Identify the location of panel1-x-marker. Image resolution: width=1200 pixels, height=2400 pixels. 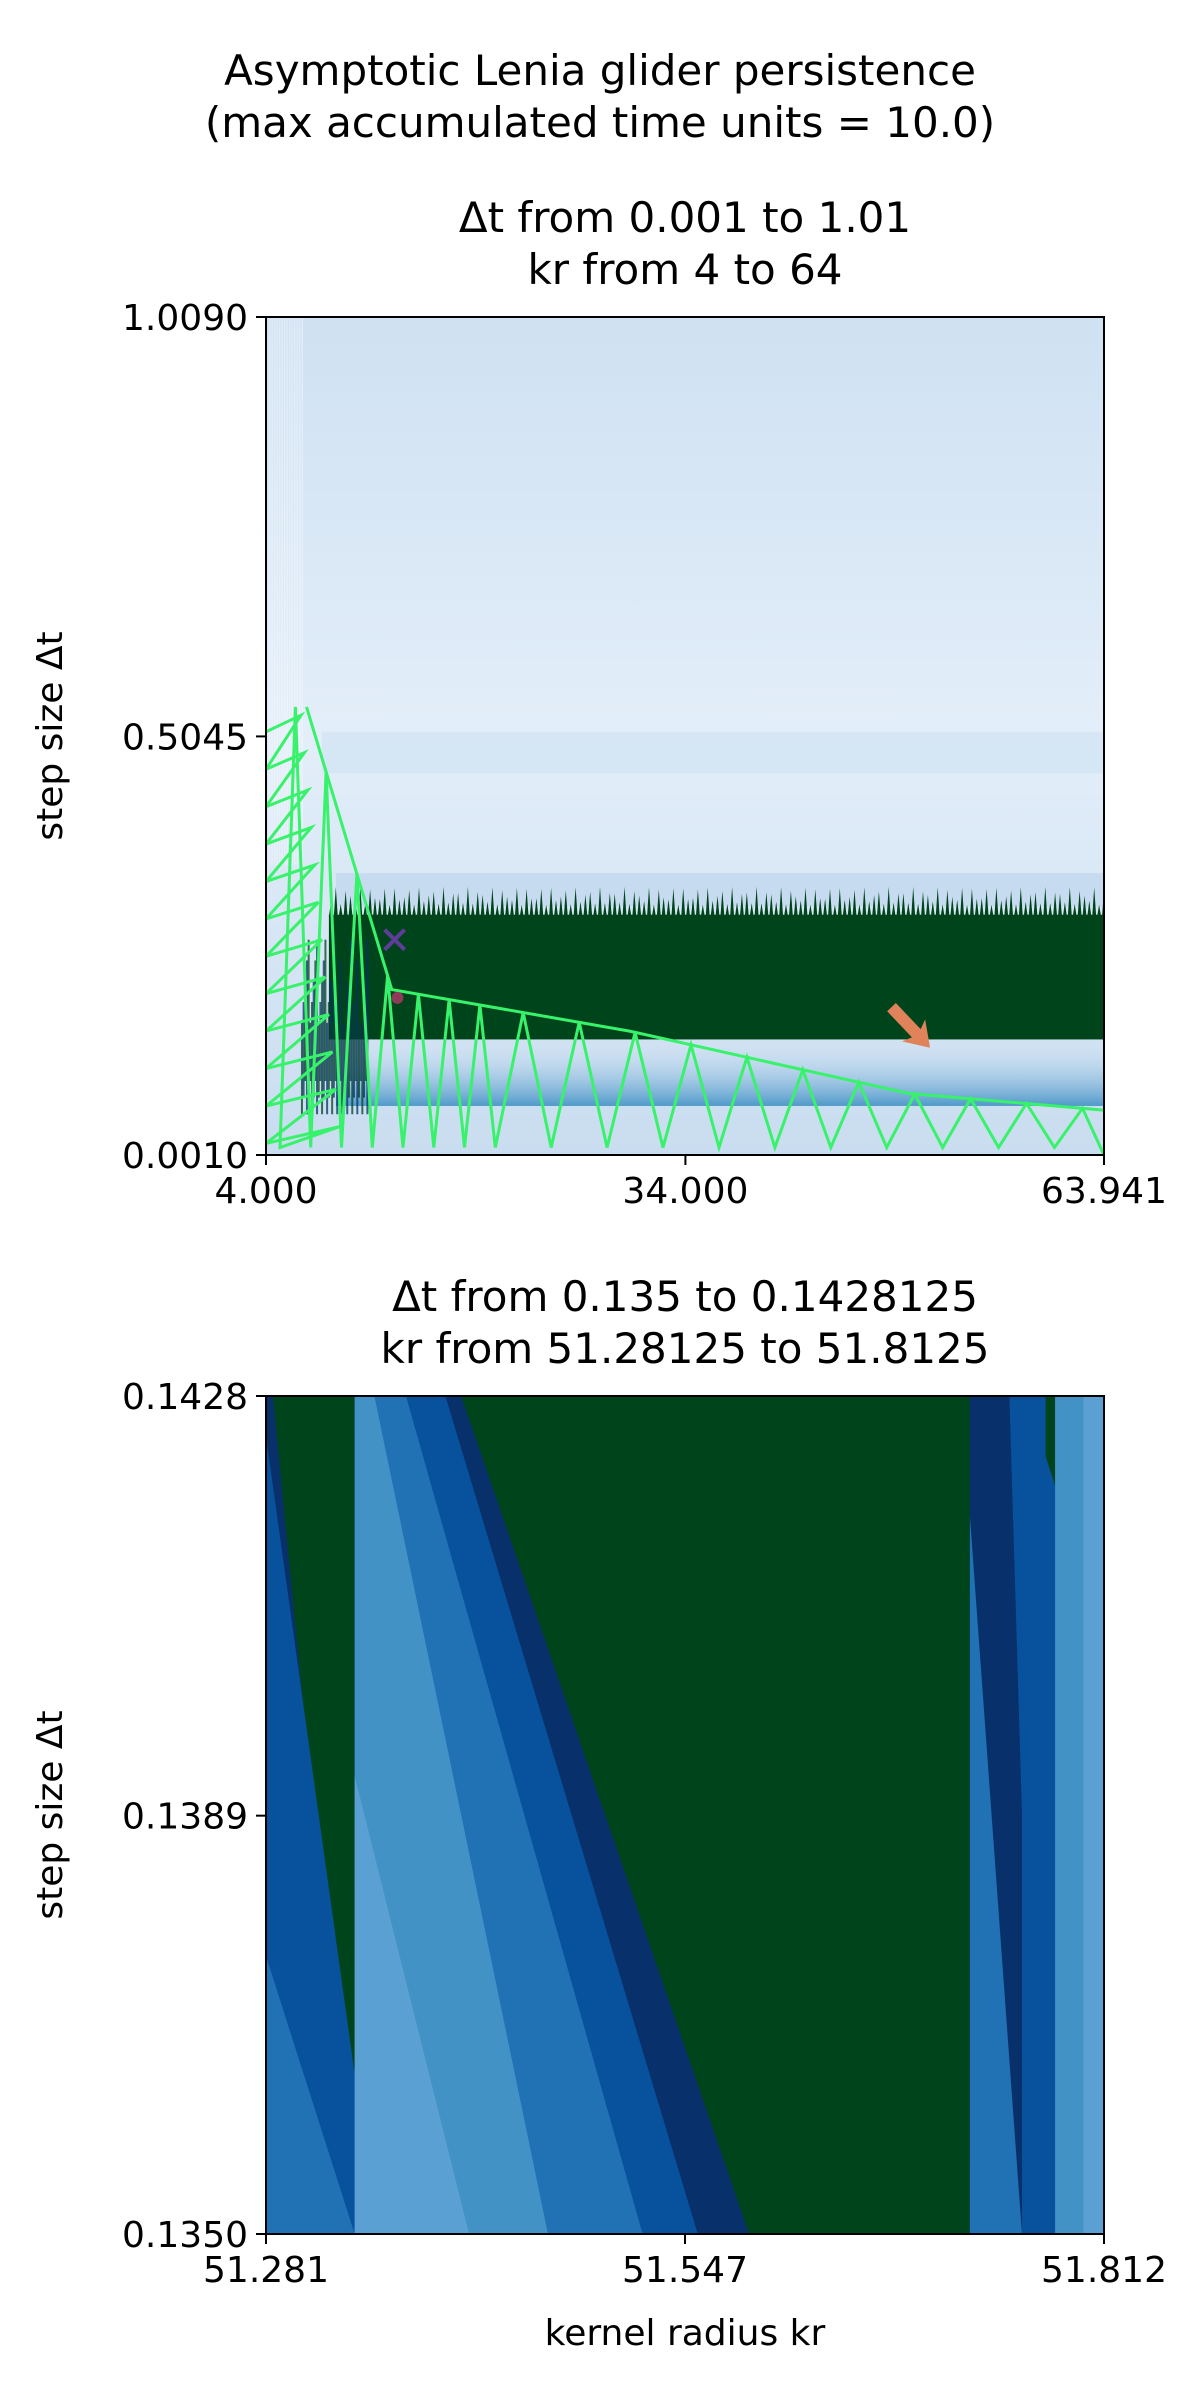
(395, 940).